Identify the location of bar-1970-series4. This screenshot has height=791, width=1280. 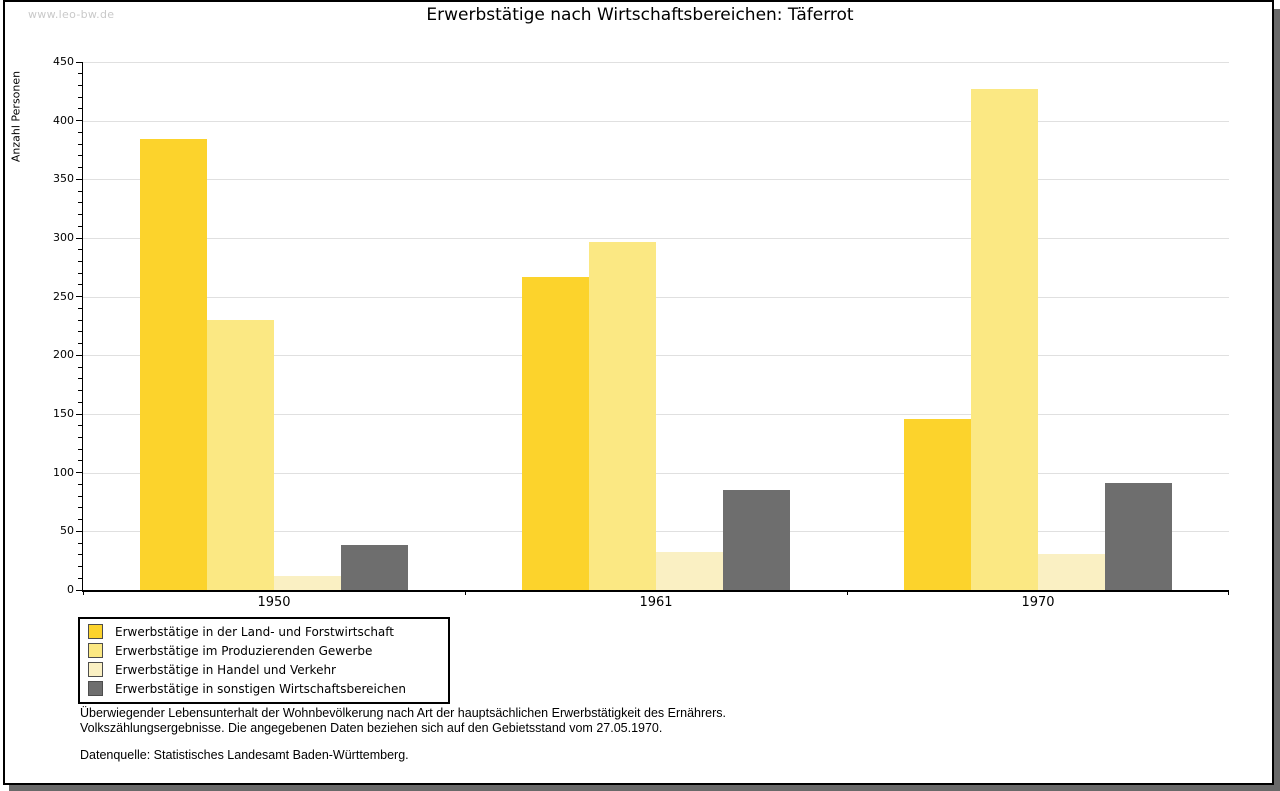
(1138, 536).